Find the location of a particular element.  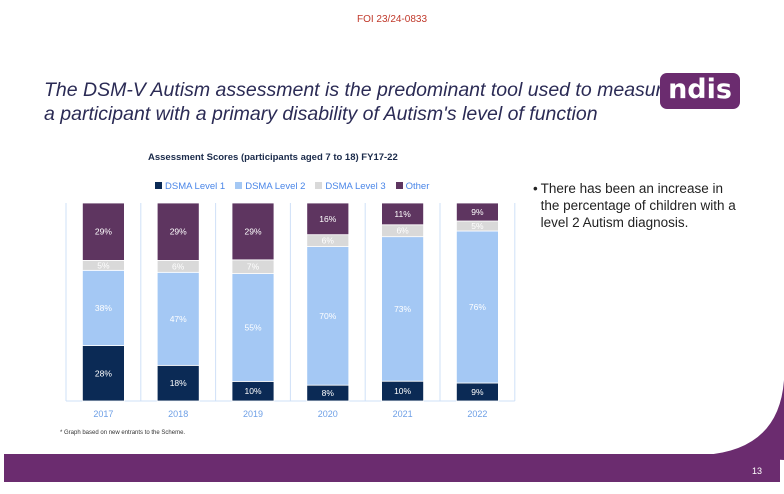

legend-item-level2: DSMA Level 2 is located at coordinates (270, 186).